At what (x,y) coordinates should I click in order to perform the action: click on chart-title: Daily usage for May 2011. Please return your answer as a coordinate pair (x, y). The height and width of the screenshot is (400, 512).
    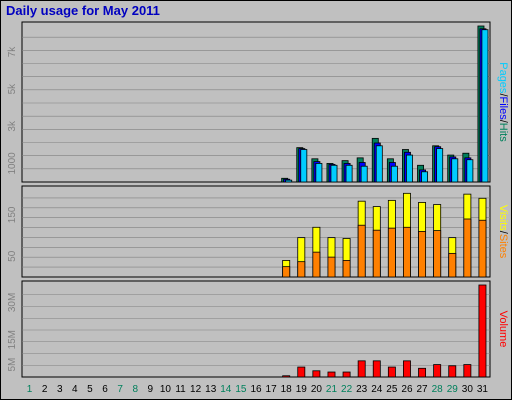
    Looking at the image, I should click on (83, 10).